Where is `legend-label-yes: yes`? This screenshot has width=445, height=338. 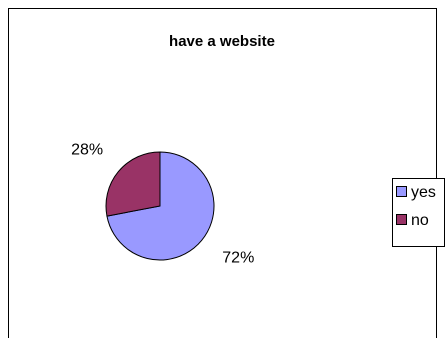 legend-label-yes: yes is located at coordinates (423, 192).